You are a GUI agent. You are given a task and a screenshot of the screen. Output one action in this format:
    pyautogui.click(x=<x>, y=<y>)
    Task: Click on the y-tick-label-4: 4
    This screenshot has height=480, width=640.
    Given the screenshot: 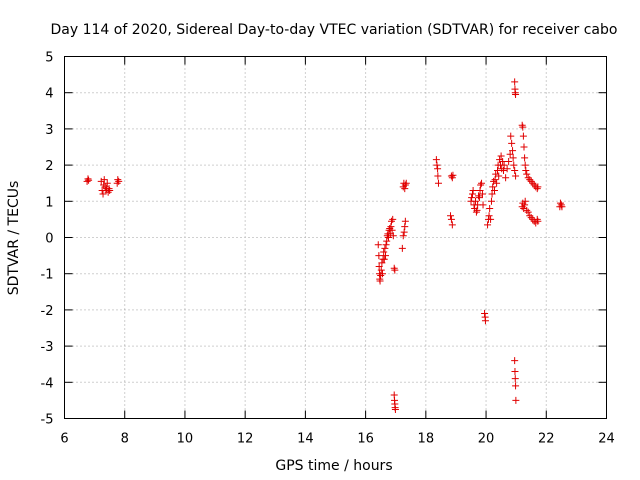 What is the action you would take?
    pyautogui.click(x=49, y=94)
    